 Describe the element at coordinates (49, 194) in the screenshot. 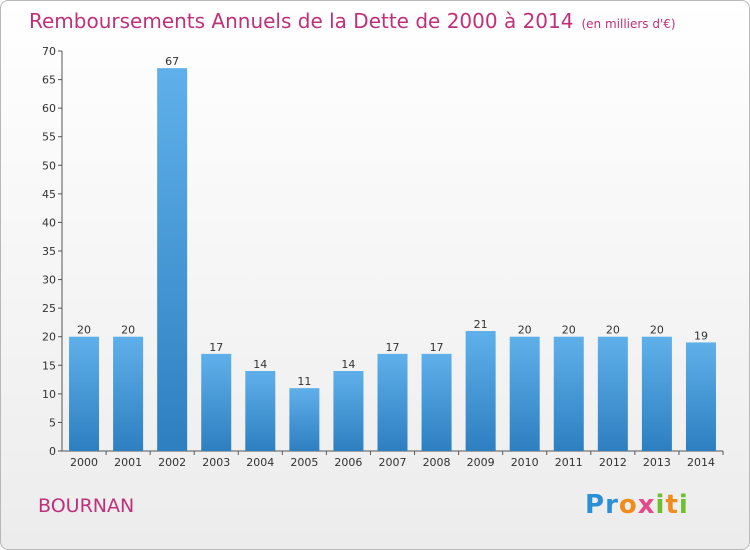

I see `y-tick-label: 45` at that location.